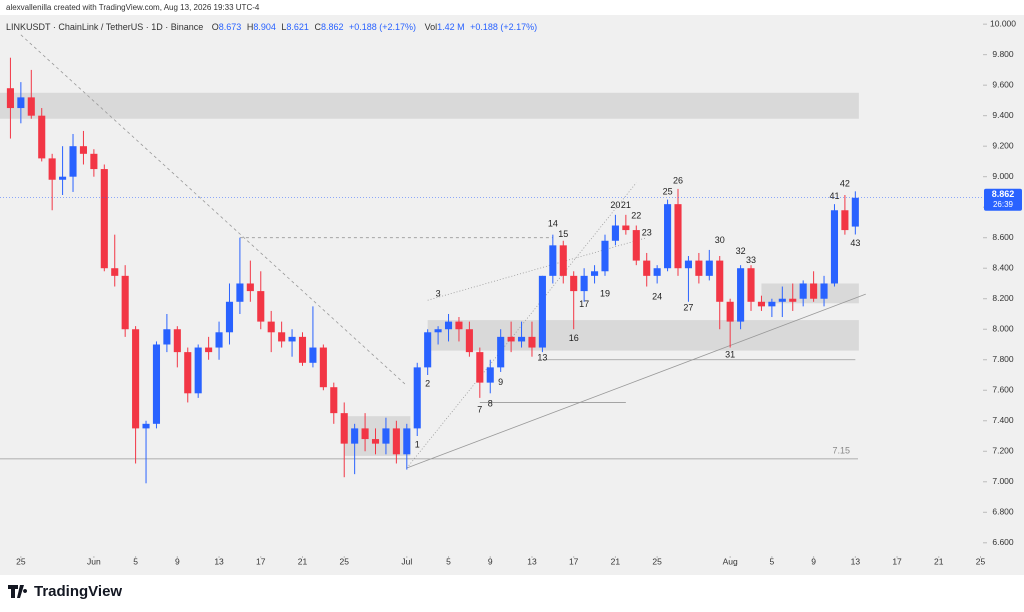  What do you see at coordinates (264, 27) in the screenshot?
I see `high-value: 8.904` at bounding box center [264, 27].